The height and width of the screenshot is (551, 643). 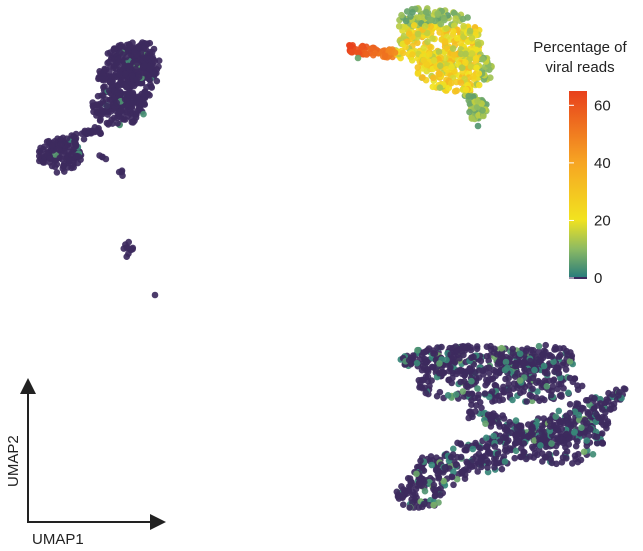 I want to click on axes-indicator: UMAP2 UMAP1, so click(x=85, y=463).